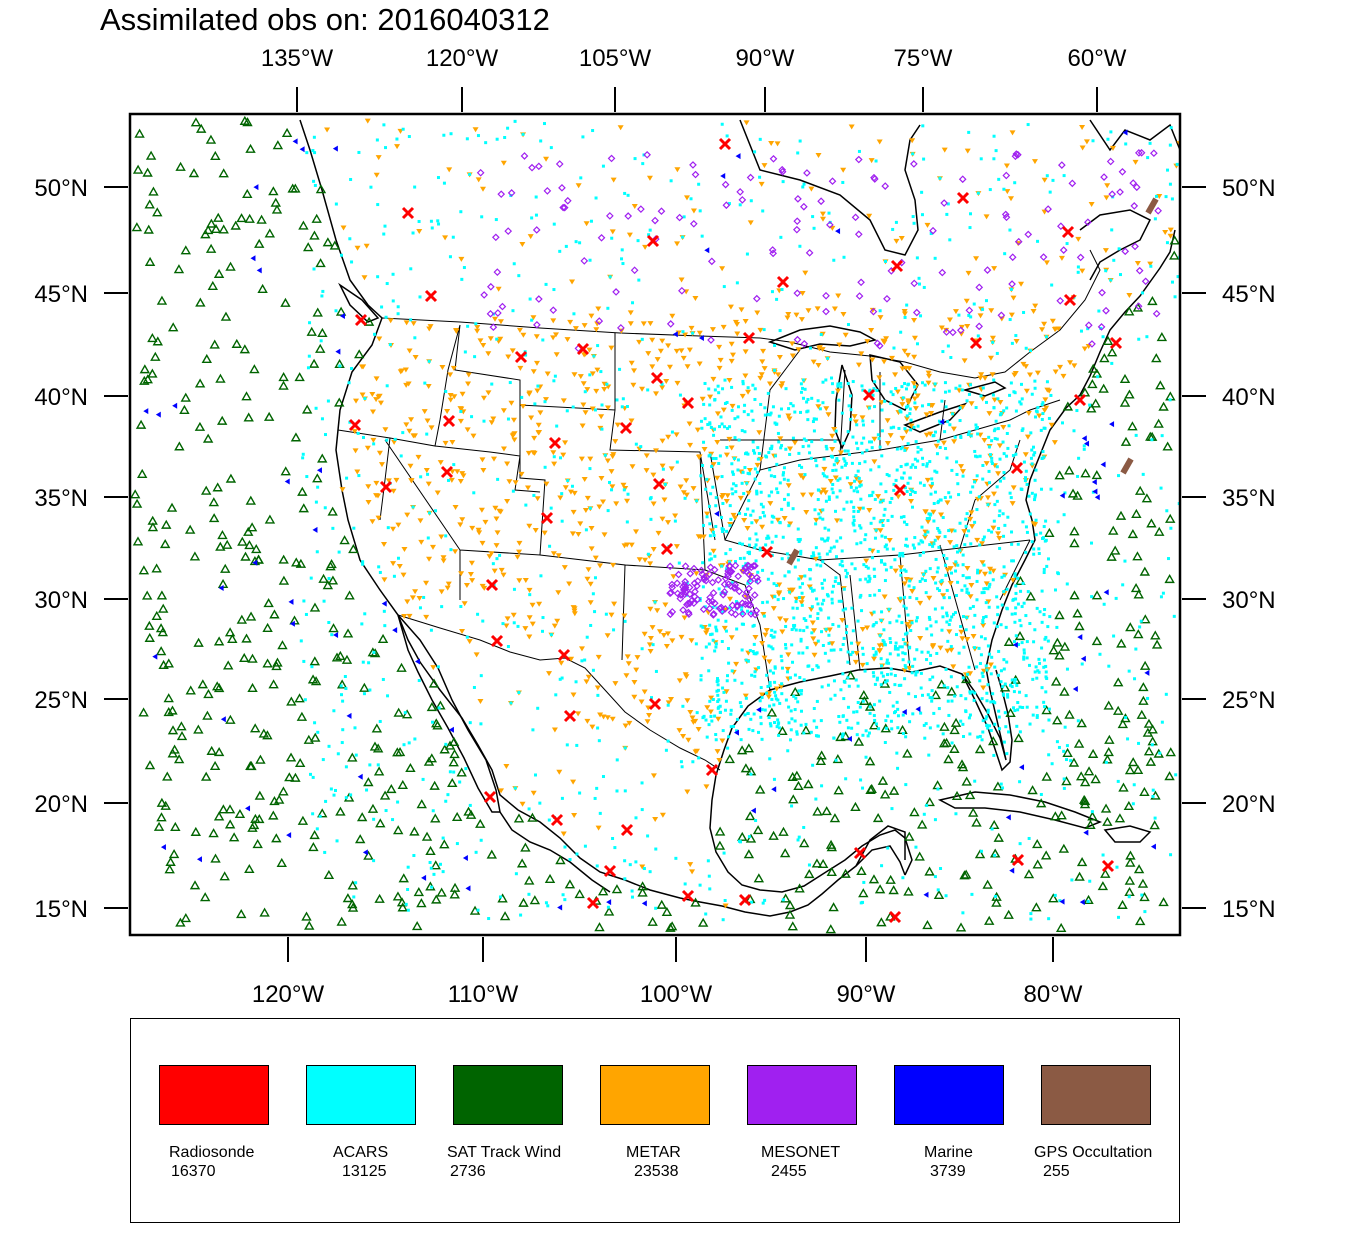 The height and width of the screenshot is (1250, 1350). What do you see at coordinates (259, 270) in the screenshot?
I see `marine-marker` at bounding box center [259, 270].